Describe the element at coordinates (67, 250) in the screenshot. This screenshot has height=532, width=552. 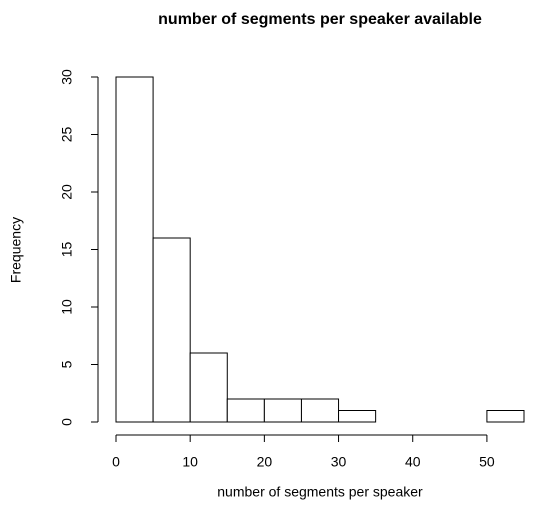
I see `y-tick-label: 15` at that location.